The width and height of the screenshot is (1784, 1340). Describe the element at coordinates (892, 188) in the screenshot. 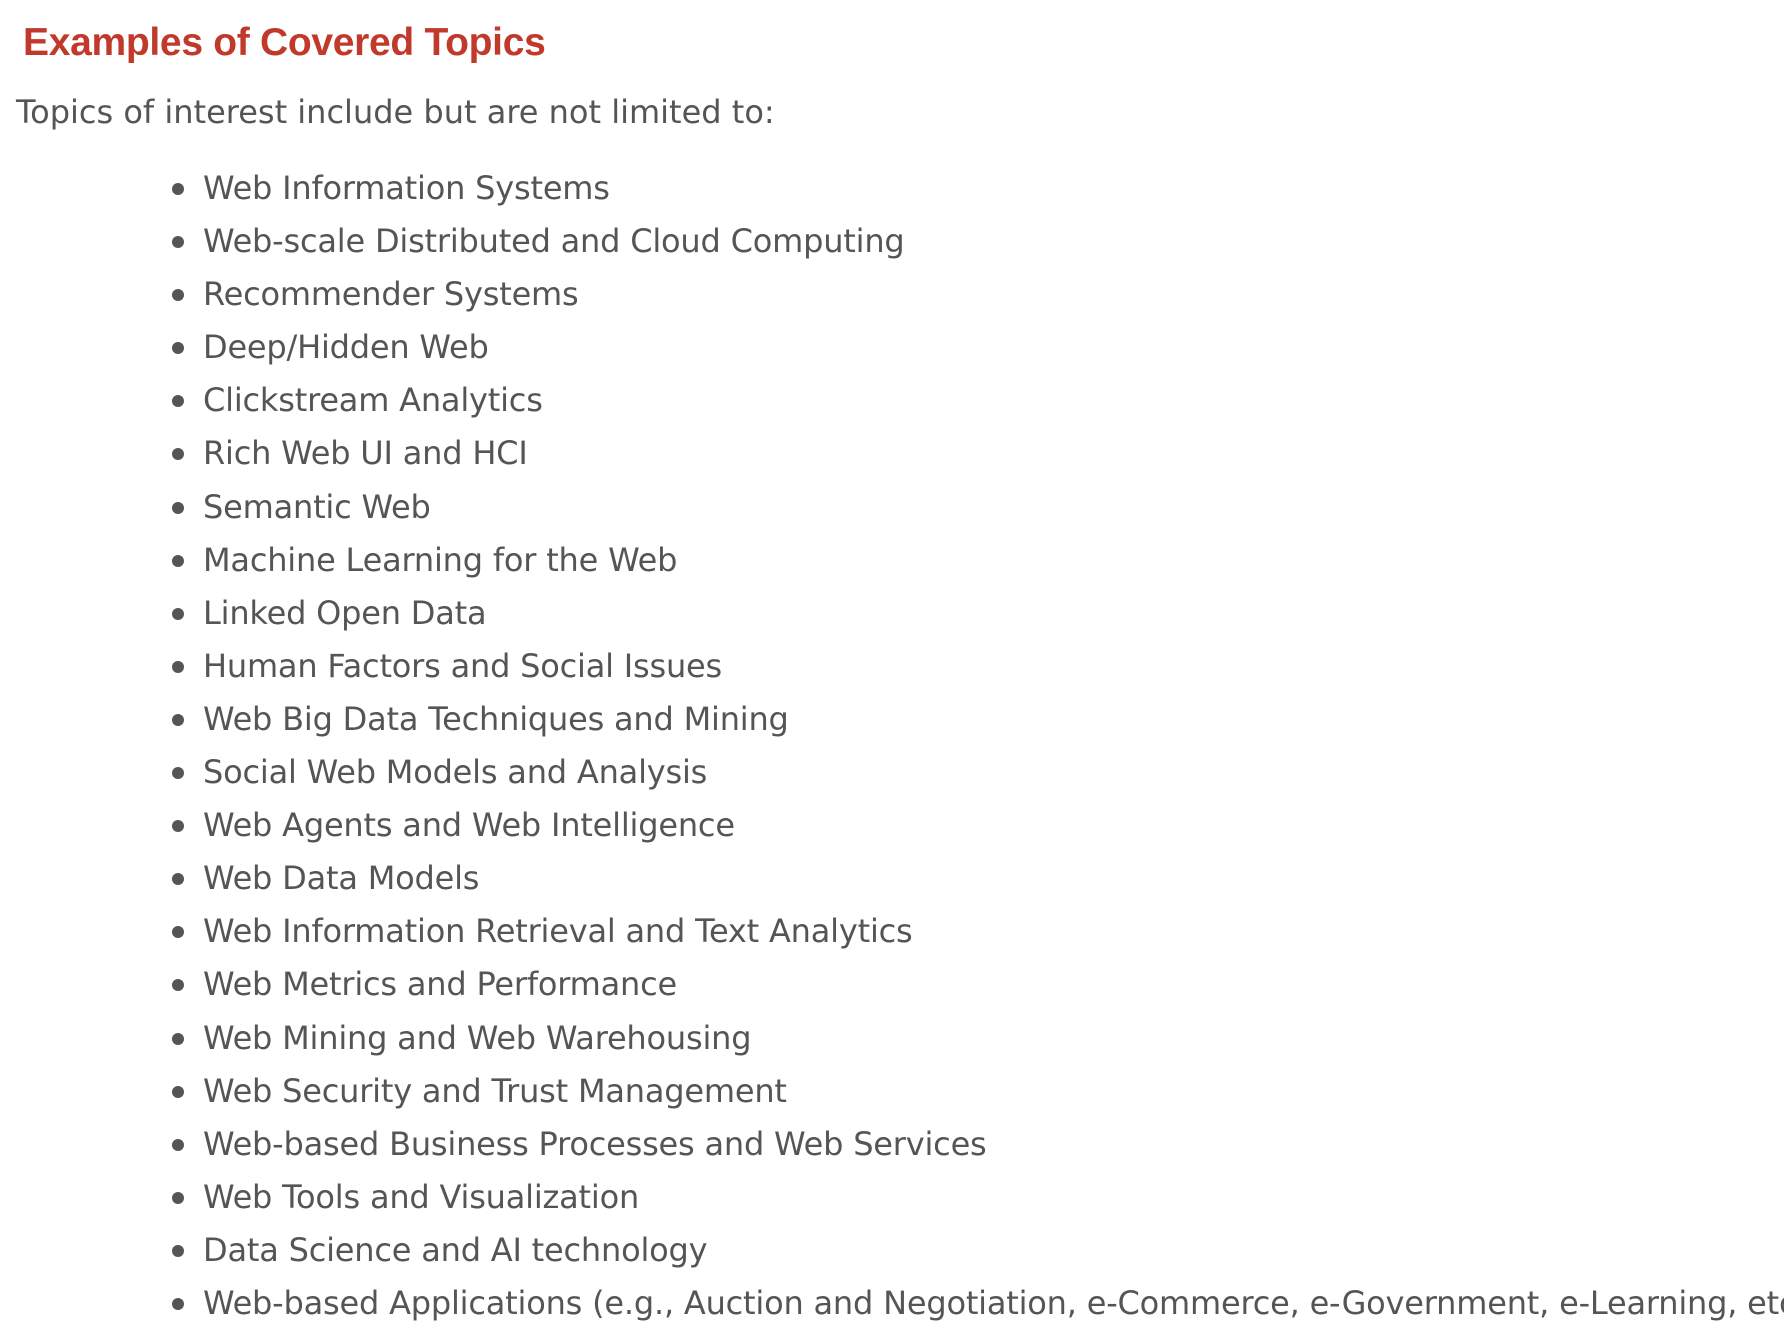

I see `list-item: Web Information Systems` at that location.